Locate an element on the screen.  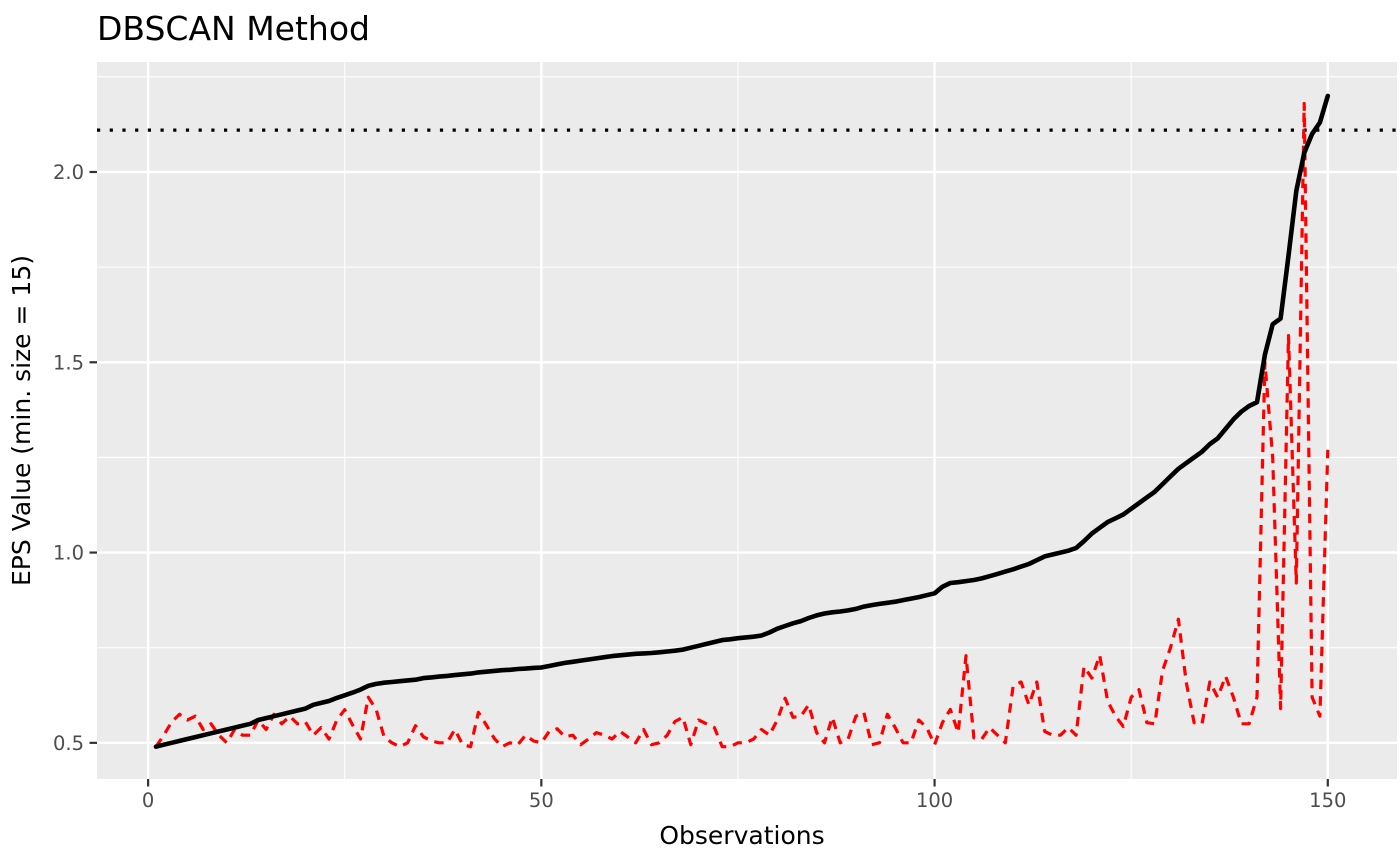
x-axis-tick-labels: 0 50 100 150 is located at coordinates (744, 800).